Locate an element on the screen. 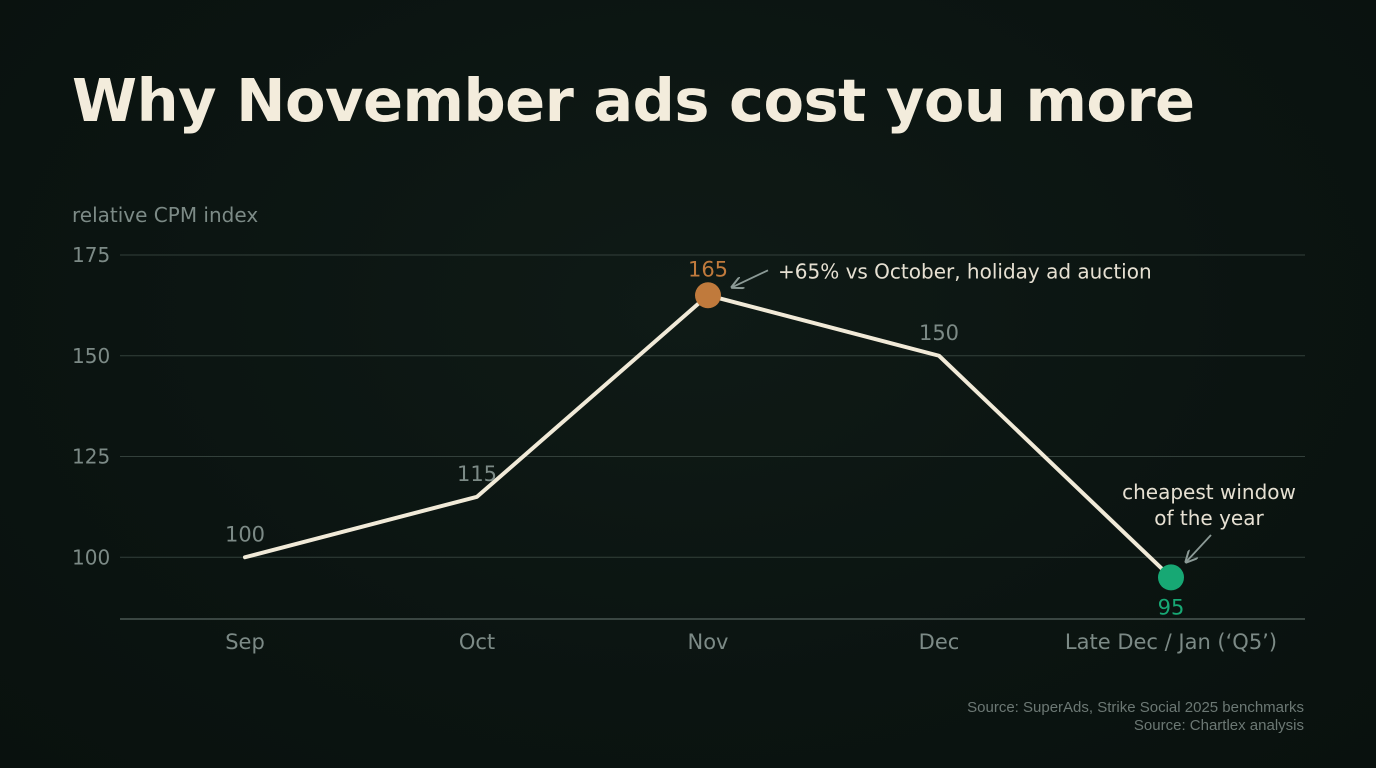 The width and height of the screenshot is (1376, 768). x-tick-label: Late Dec / Jan (‘Q5’) is located at coordinates (1171, 642).